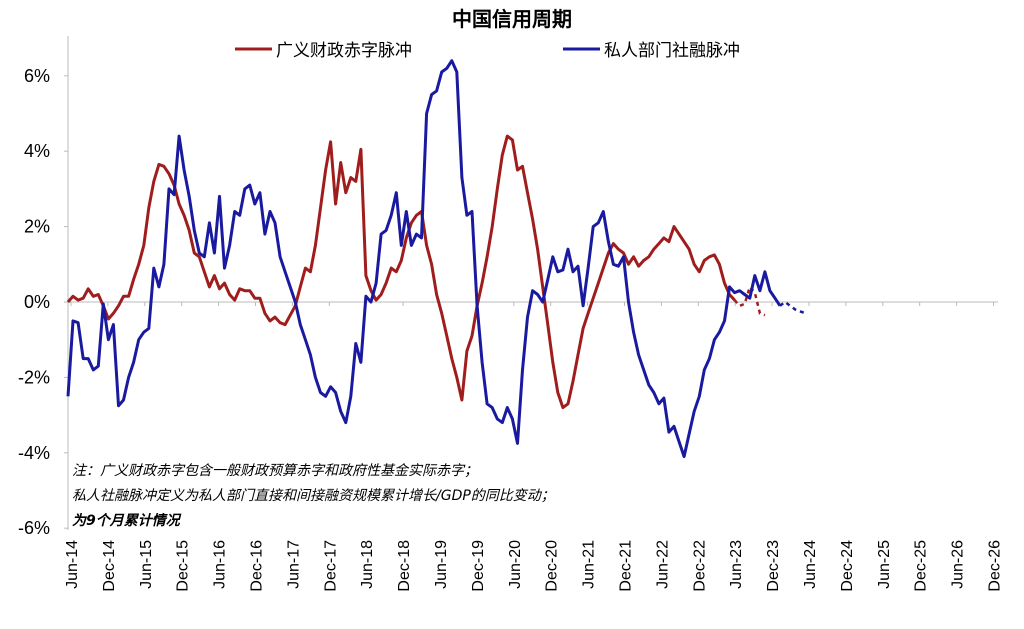 The height and width of the screenshot is (629, 1024). Describe the element at coordinates (275, 471) in the screenshot. I see `note-line-1: 注：广义财政赤字包含一般财政预算赤字和政府性基金实际赤字；` at that location.